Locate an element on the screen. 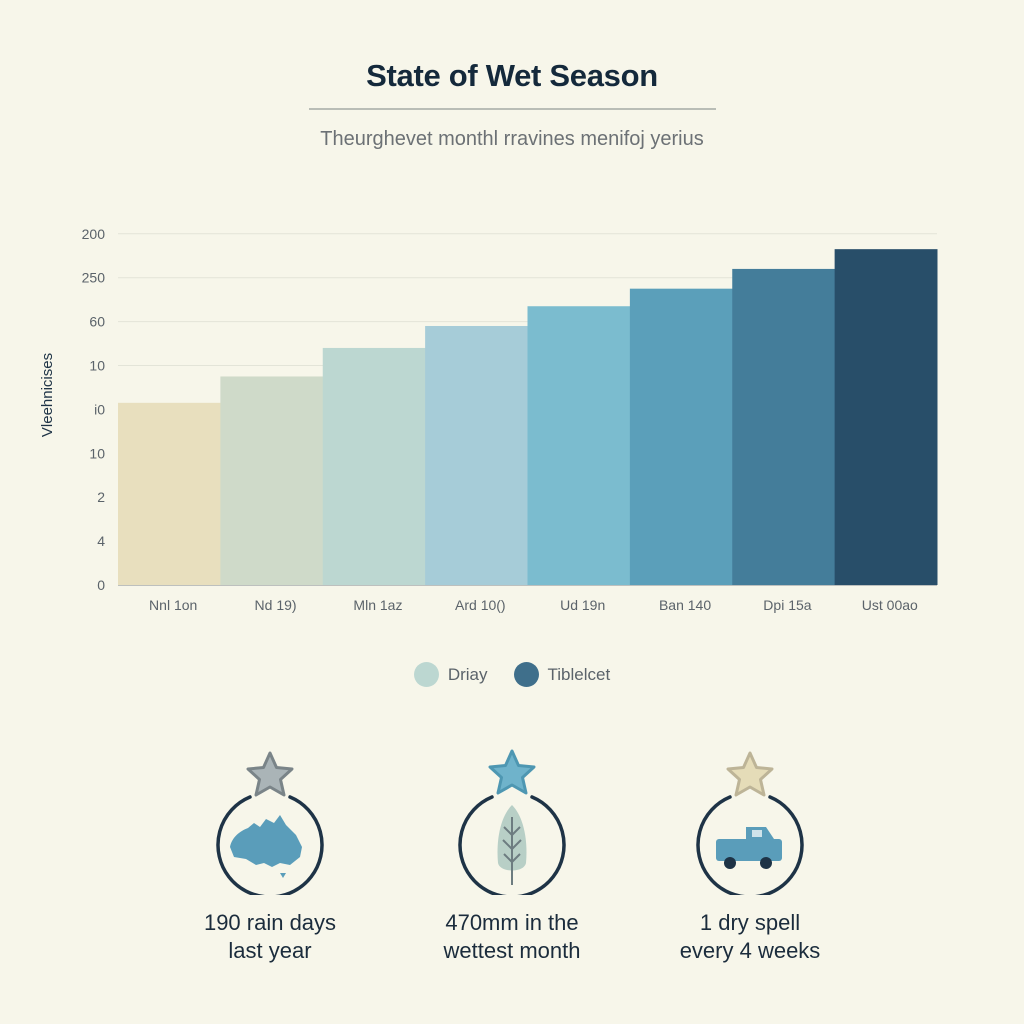 The height and width of the screenshot is (1024, 1024). y-tick-label: 2 is located at coordinates (101, 497).